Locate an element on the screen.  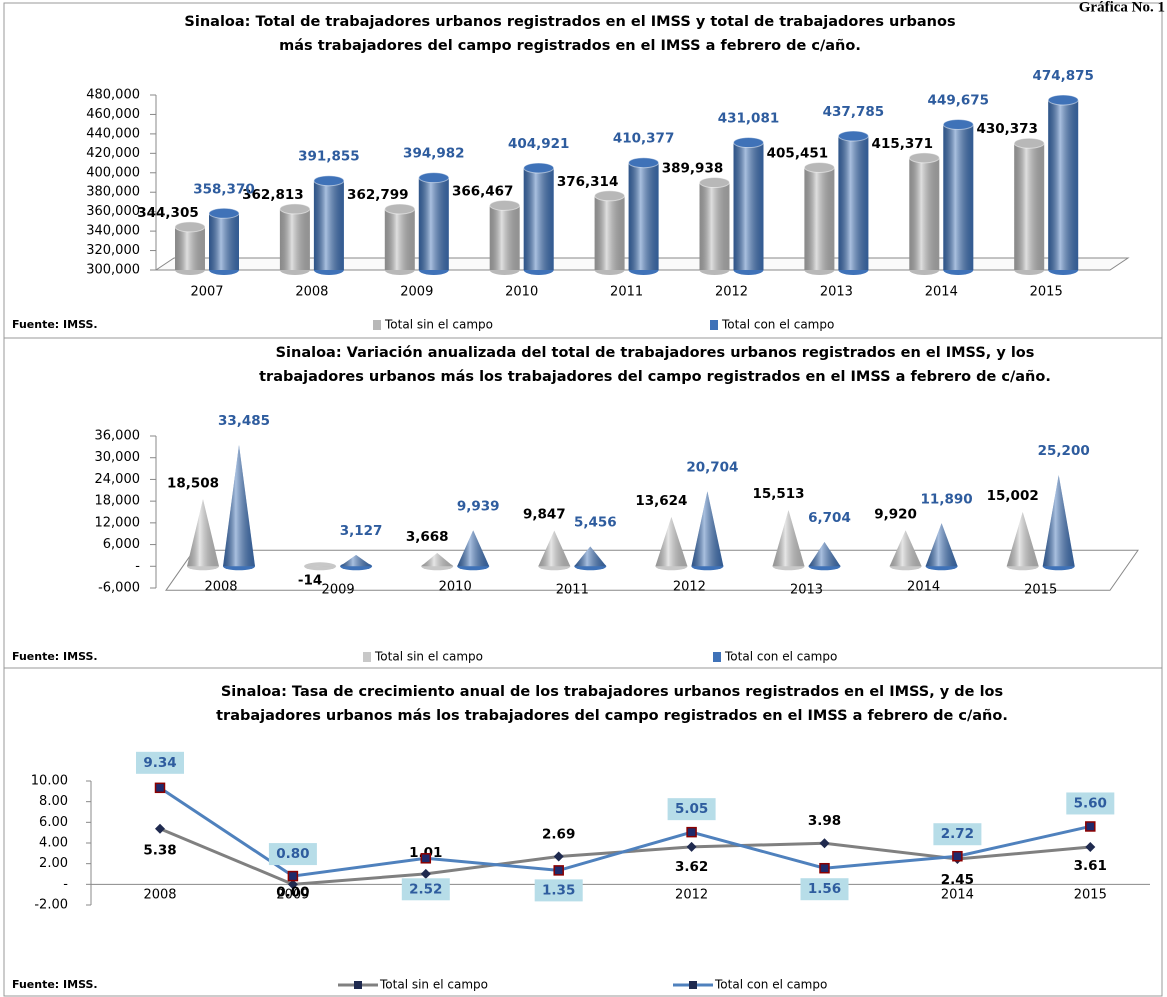
data-label: 13,624 is located at coordinates (661, 501).